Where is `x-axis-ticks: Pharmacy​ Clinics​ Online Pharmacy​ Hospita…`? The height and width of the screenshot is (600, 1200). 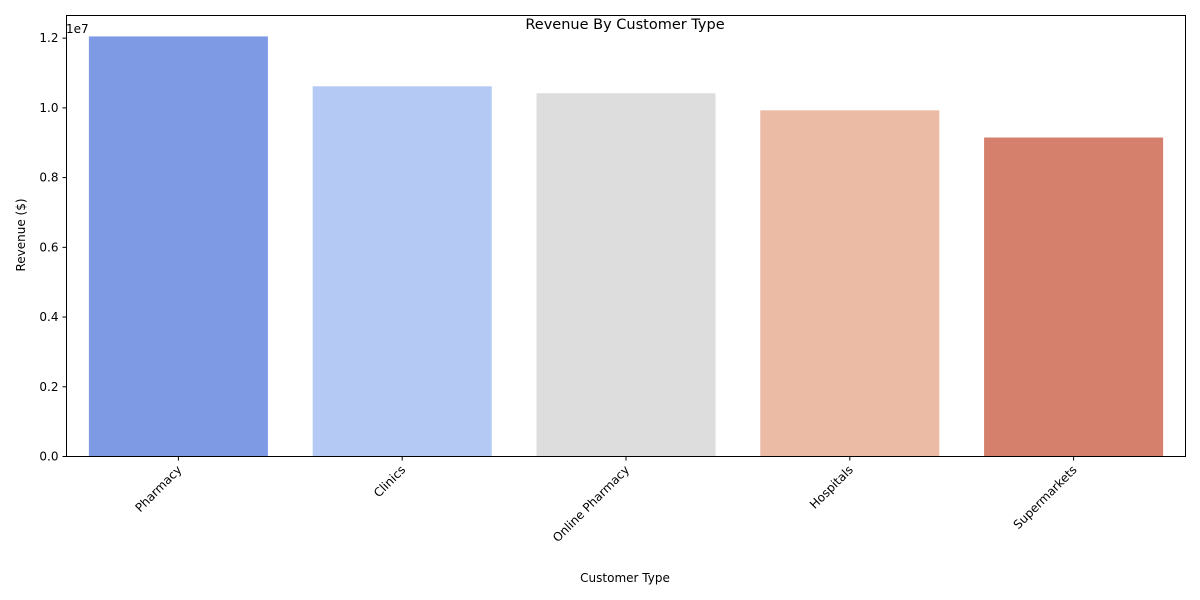 x-axis-ticks: Pharmacy​ Clinics​ Online Pharmacy​ Hospita… is located at coordinates (606, 500).